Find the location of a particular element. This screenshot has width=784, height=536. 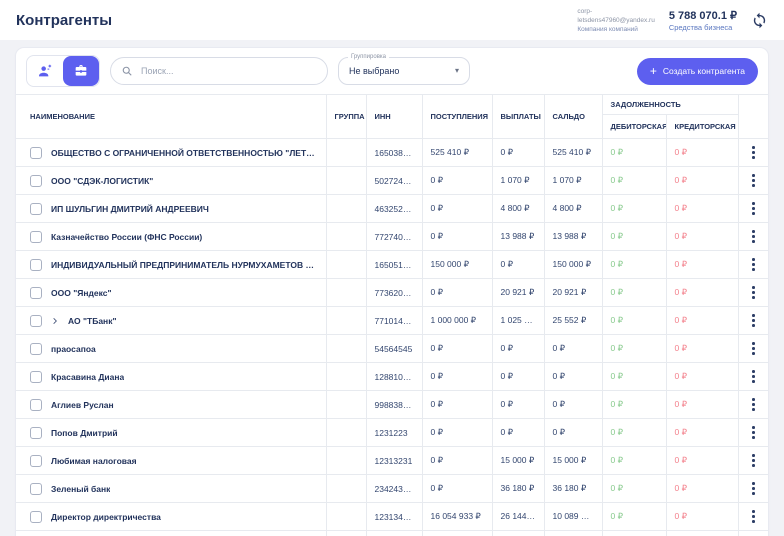

inn-cell: 54564545 is located at coordinates (393, 348).